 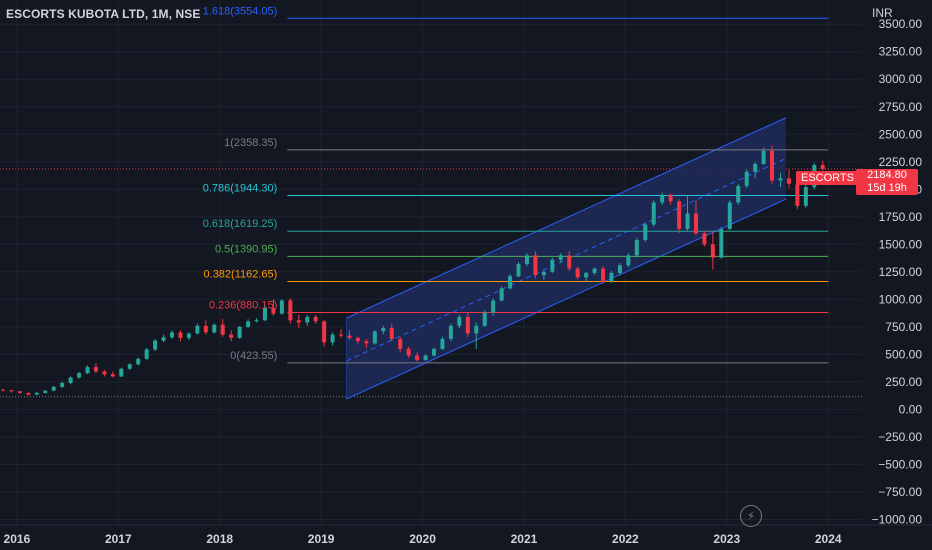 I want to click on fib-level-label: 0(423.55), so click(x=253, y=356).